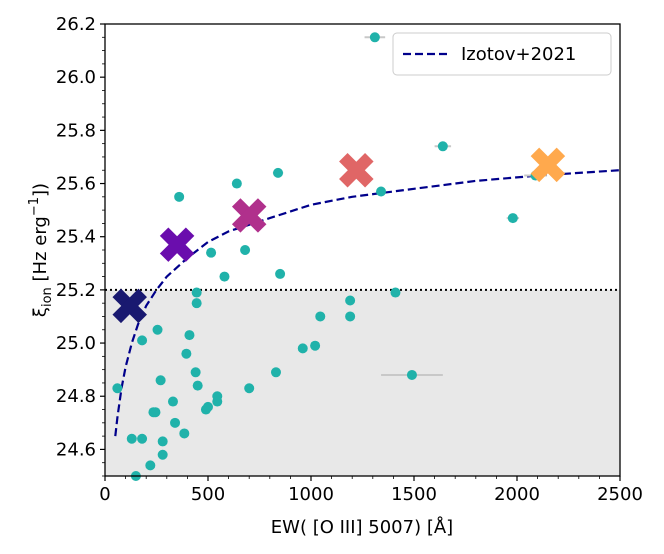 The image size is (664, 554). Describe the element at coordinates (362, 527) in the screenshot. I see `x-axis-title: EW( [O III] 5007) [Å]` at that location.